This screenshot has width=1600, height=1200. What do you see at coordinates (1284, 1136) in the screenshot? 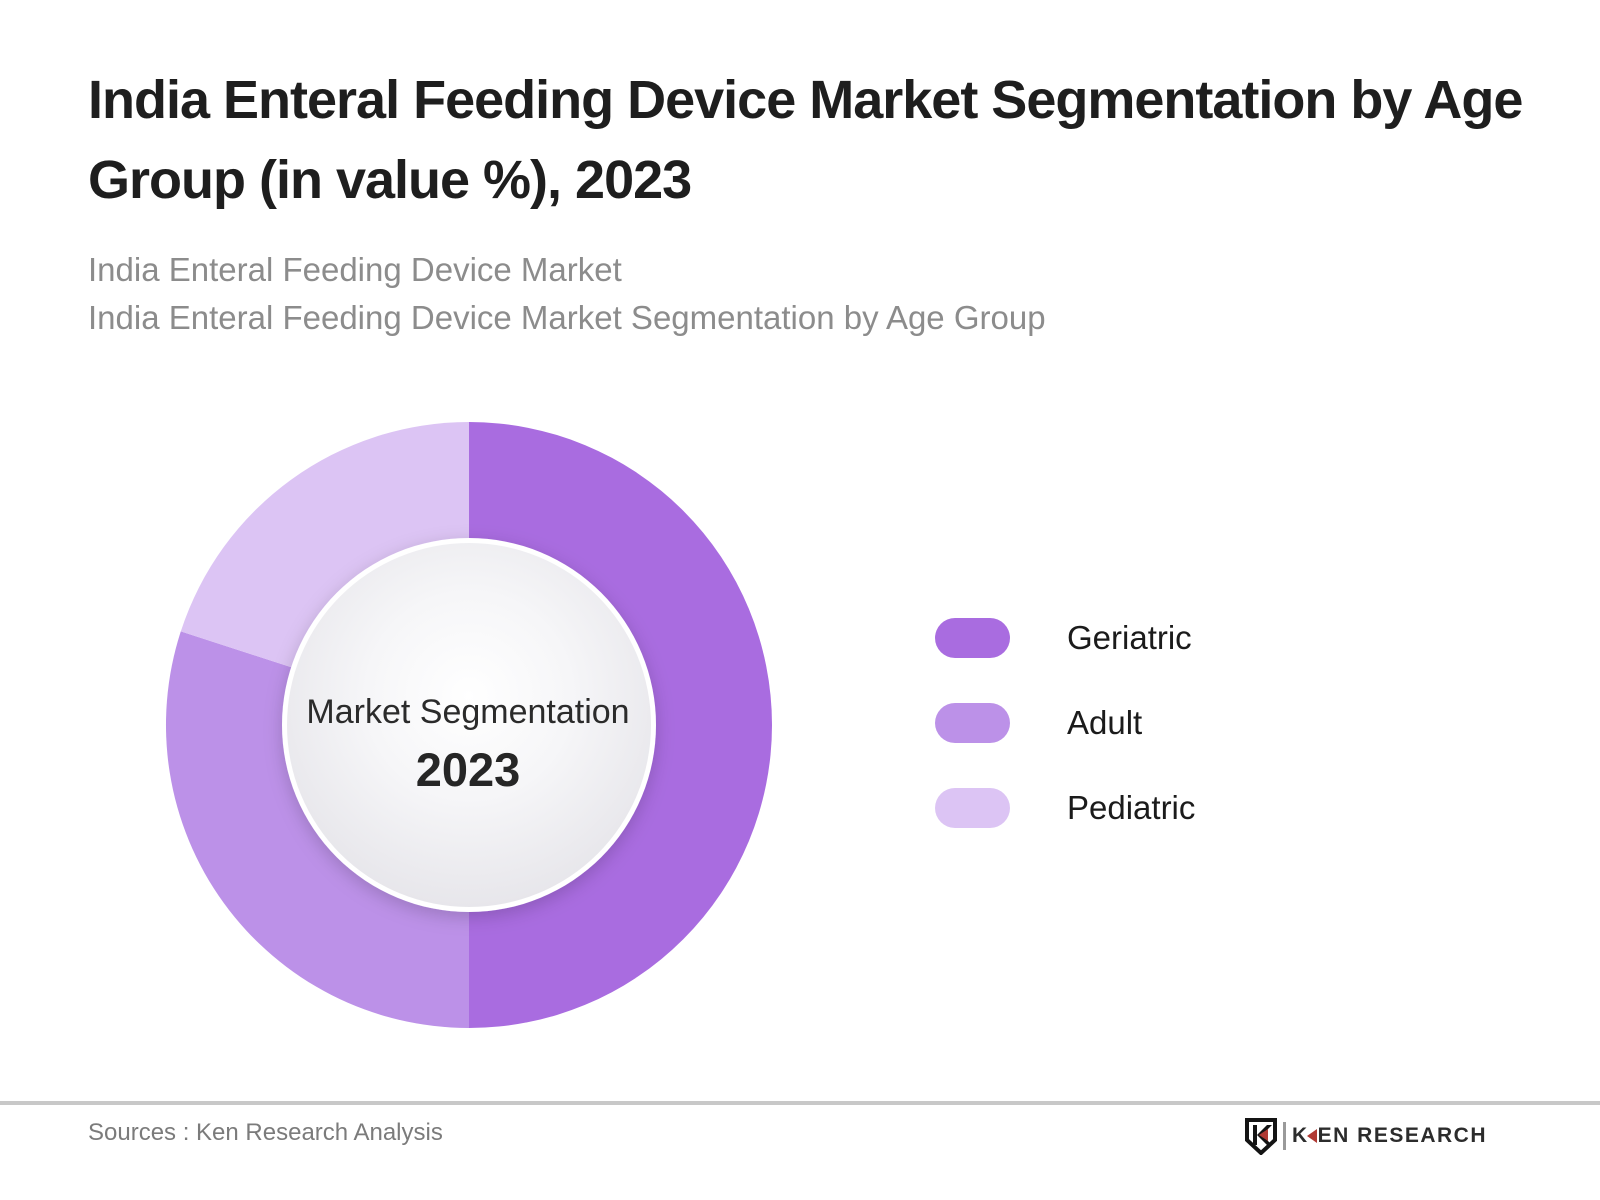
I see `logo-divider-bar` at bounding box center [1284, 1136].